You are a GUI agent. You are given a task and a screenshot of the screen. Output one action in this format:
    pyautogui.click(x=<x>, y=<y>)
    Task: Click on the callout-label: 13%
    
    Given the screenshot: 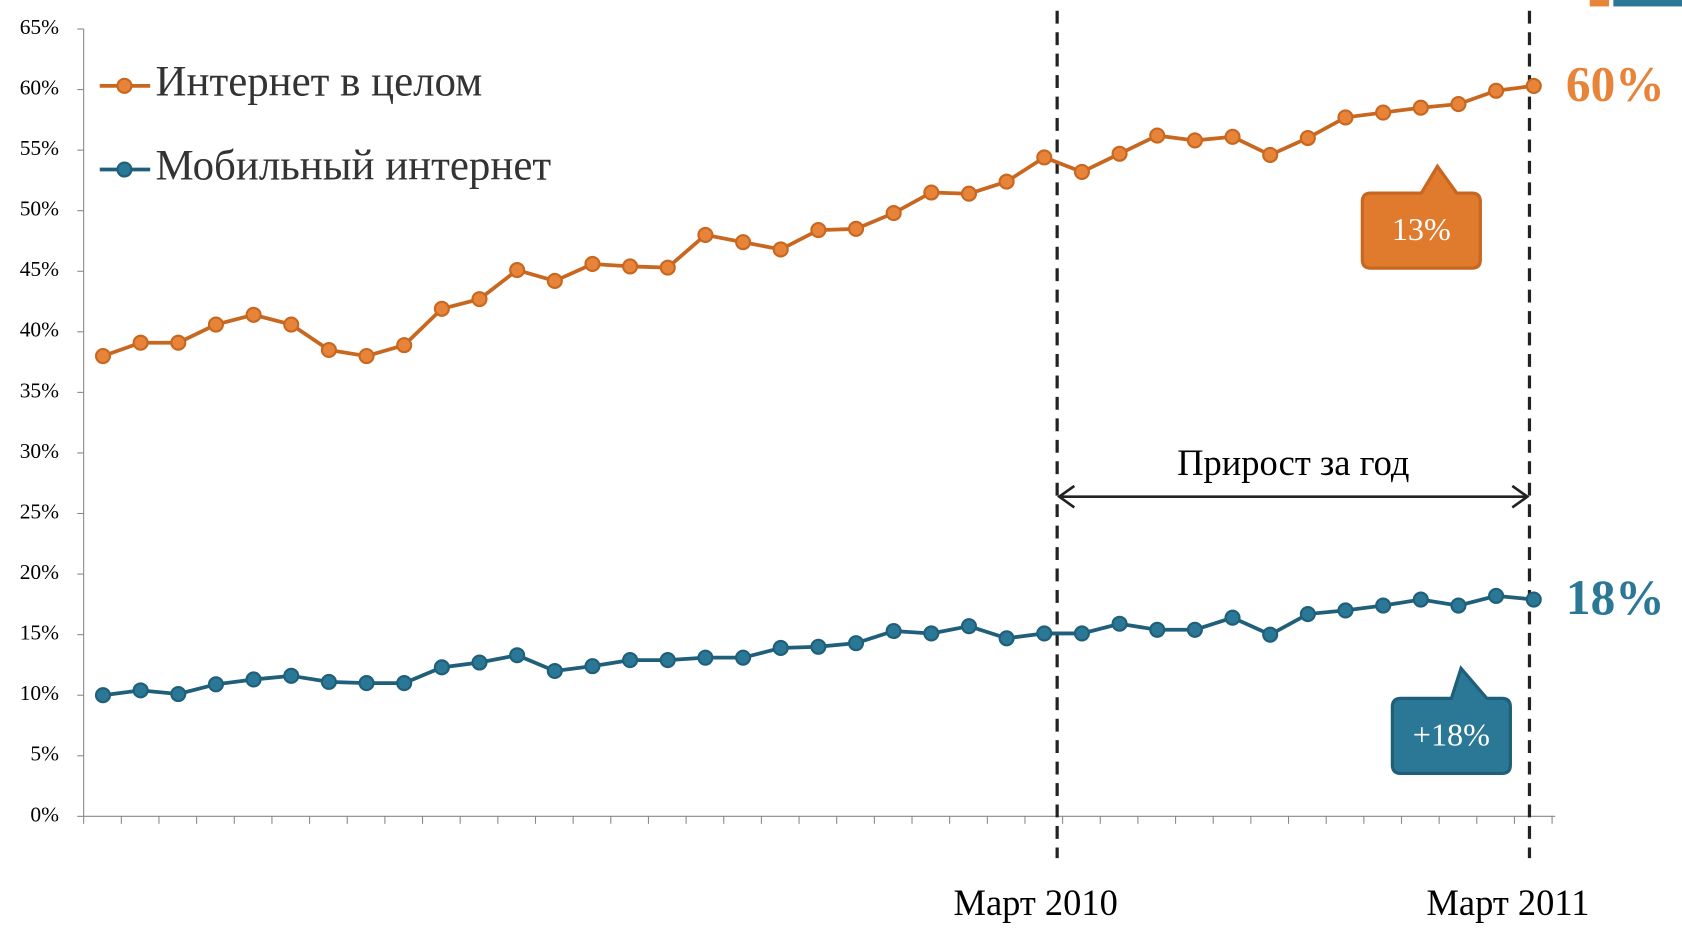 What is the action you would take?
    pyautogui.click(x=1421, y=229)
    